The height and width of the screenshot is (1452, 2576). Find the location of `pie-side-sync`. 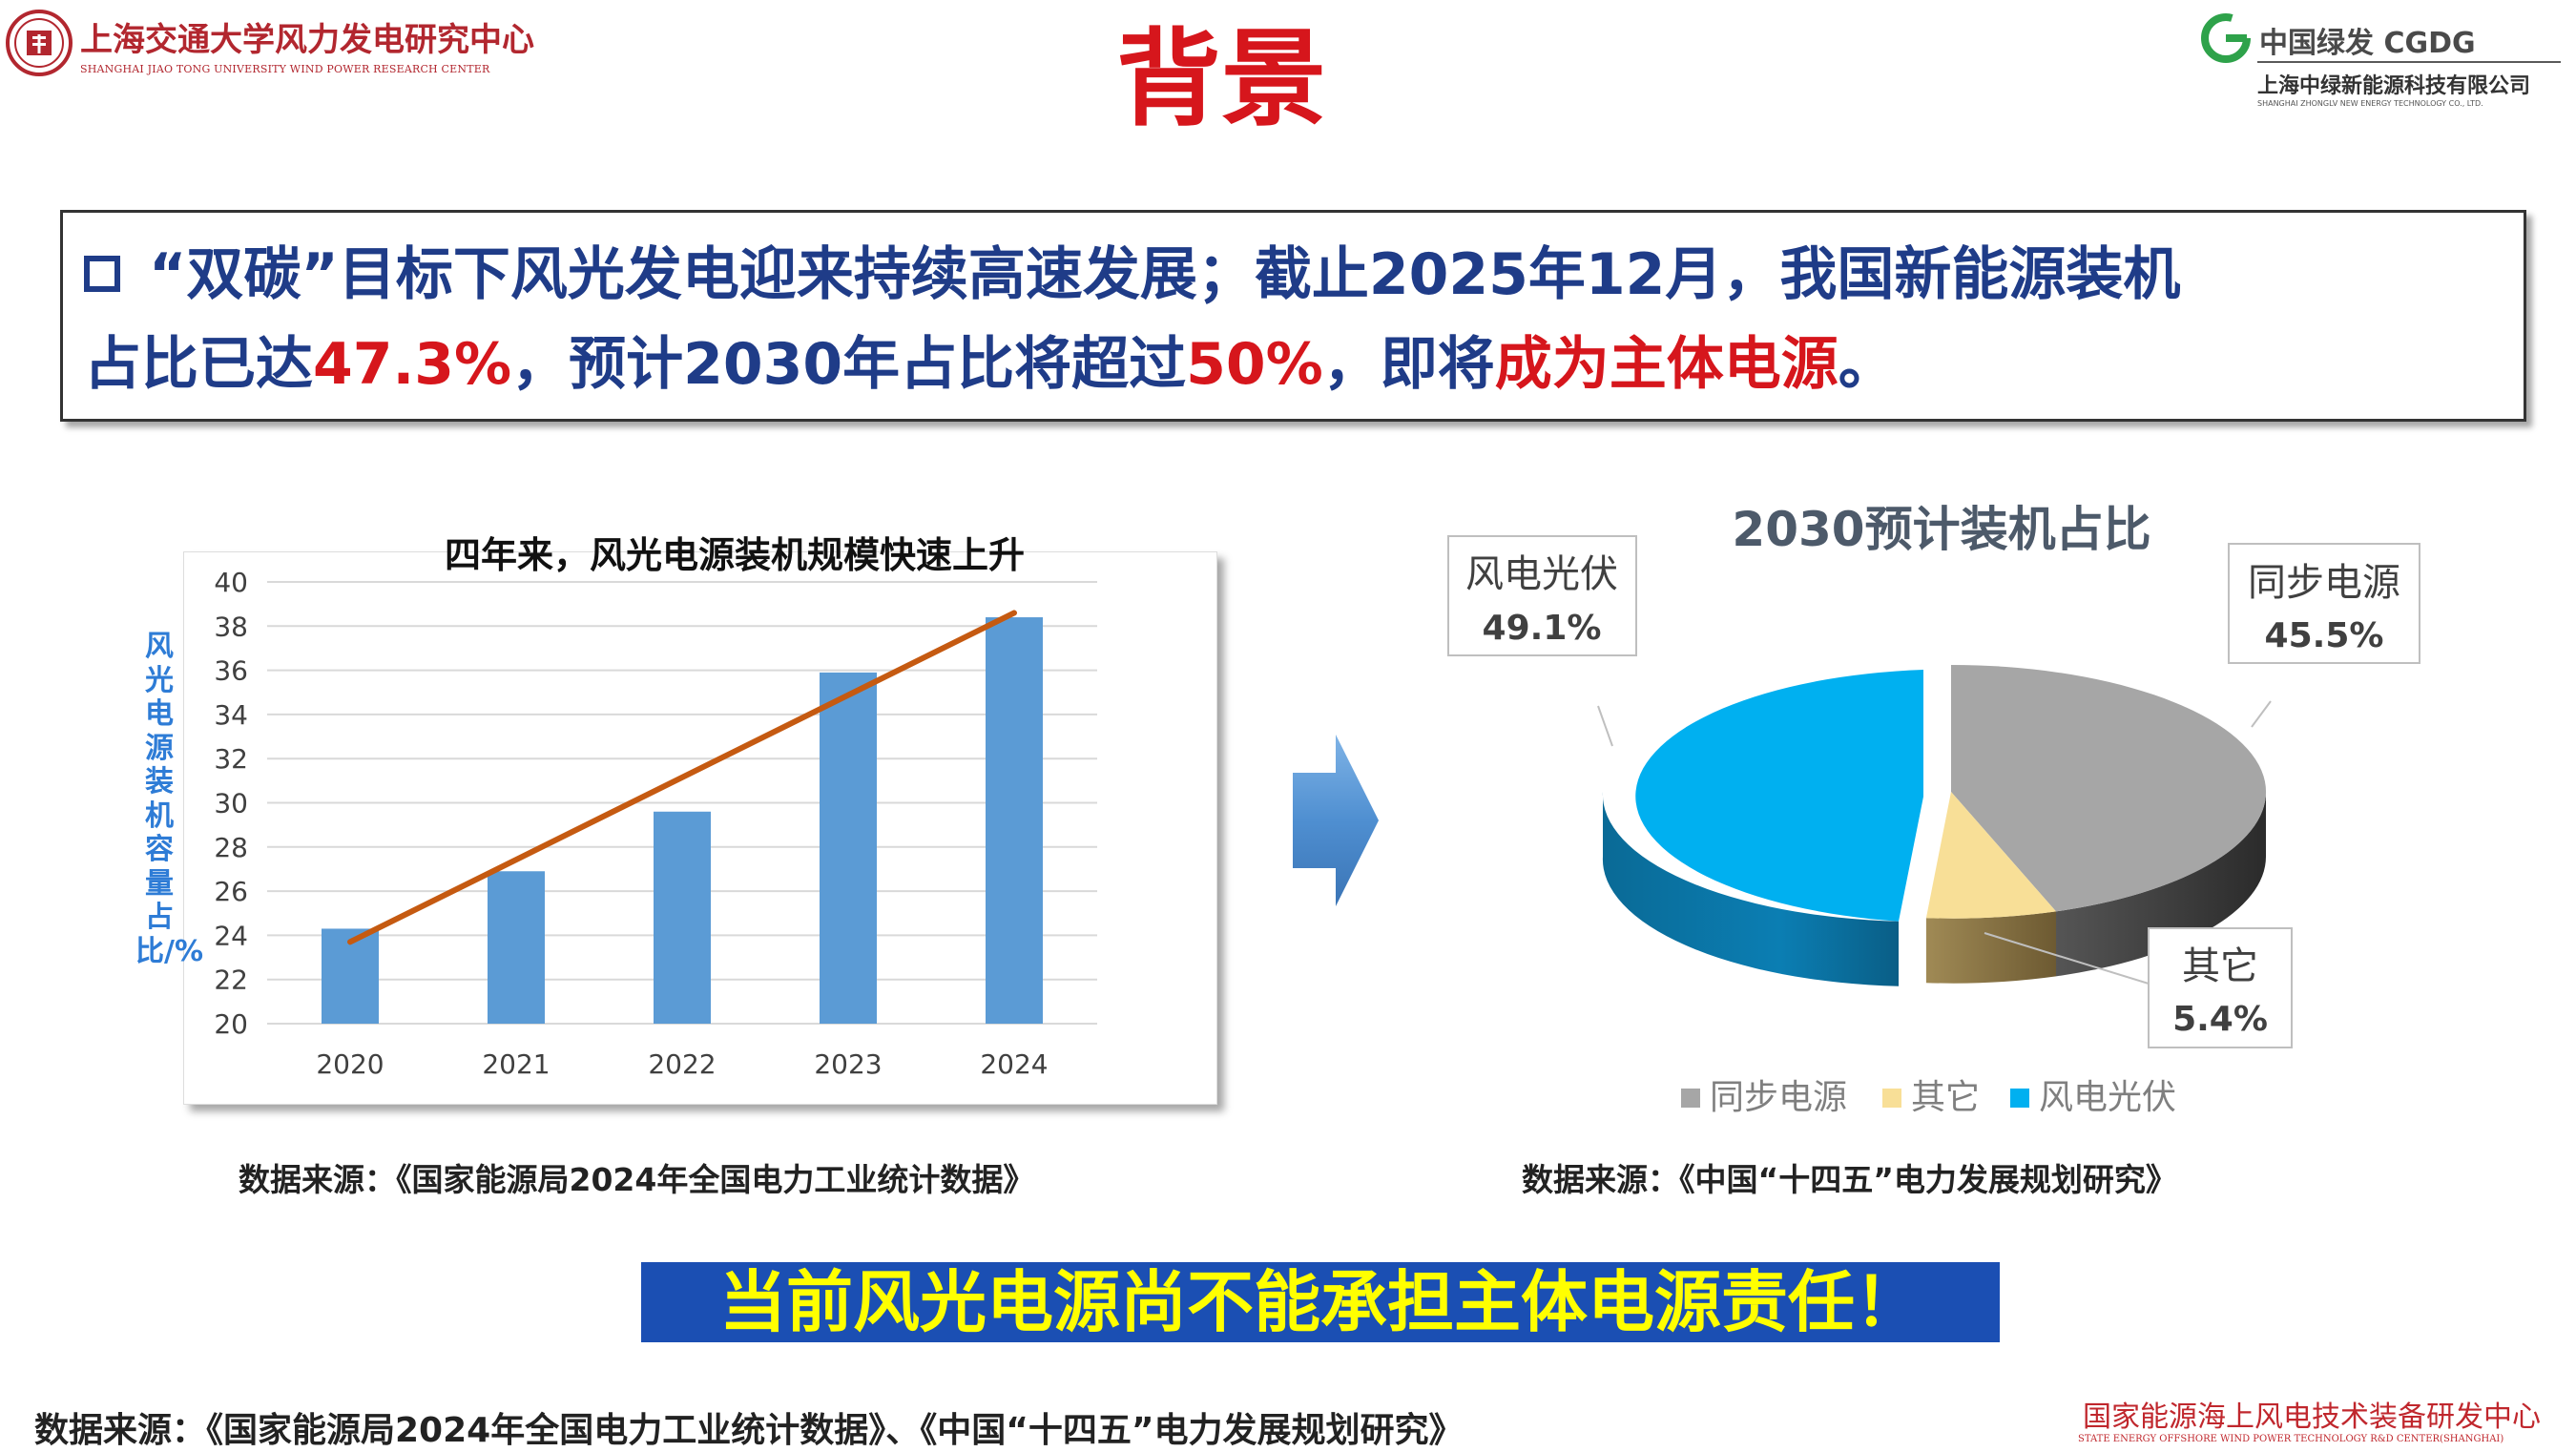

pie-side-sync is located at coordinates (2161, 885).